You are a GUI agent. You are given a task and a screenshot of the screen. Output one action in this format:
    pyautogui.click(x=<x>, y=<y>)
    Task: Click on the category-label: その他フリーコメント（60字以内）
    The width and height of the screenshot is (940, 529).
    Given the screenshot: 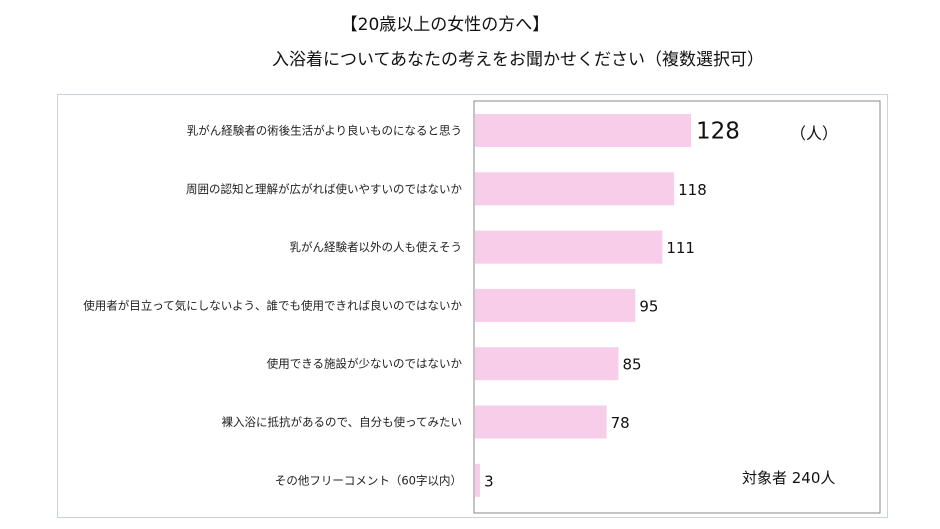 What is the action you would take?
    pyautogui.click(x=368, y=480)
    